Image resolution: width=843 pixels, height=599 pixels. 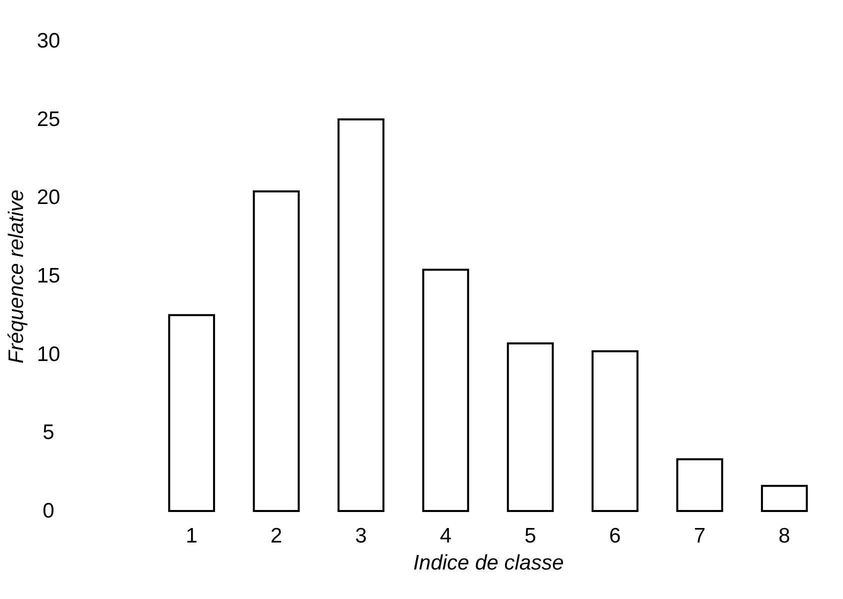 What do you see at coordinates (16, 277) in the screenshot?
I see `y-axis-title: Fréquence relative` at bounding box center [16, 277].